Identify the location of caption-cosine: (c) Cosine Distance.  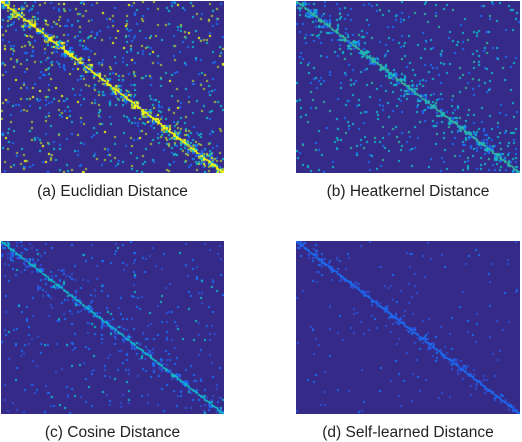
(112, 432).